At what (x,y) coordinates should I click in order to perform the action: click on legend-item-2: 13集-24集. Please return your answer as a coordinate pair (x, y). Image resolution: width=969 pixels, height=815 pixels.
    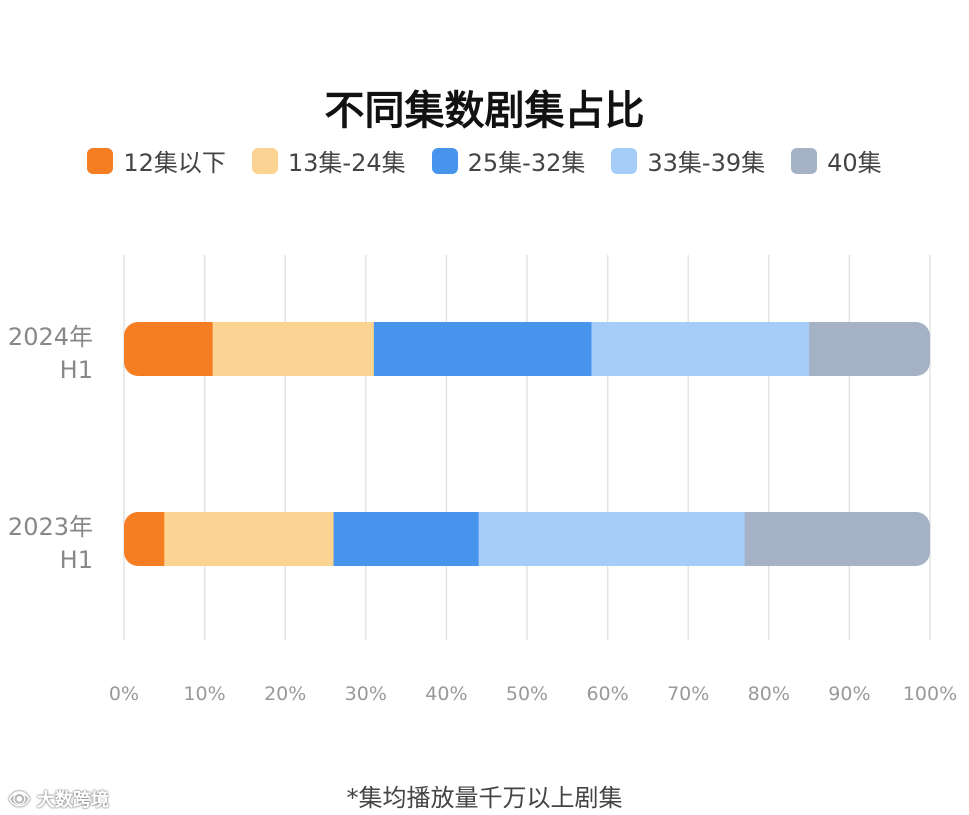
    Looking at the image, I should click on (328, 160).